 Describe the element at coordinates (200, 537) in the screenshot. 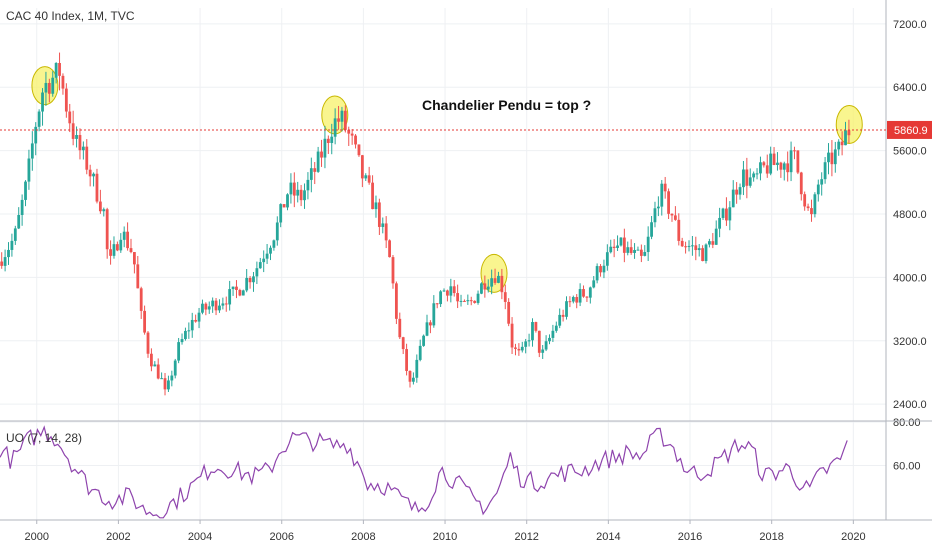

I see `x-tick-label: 2004` at that location.